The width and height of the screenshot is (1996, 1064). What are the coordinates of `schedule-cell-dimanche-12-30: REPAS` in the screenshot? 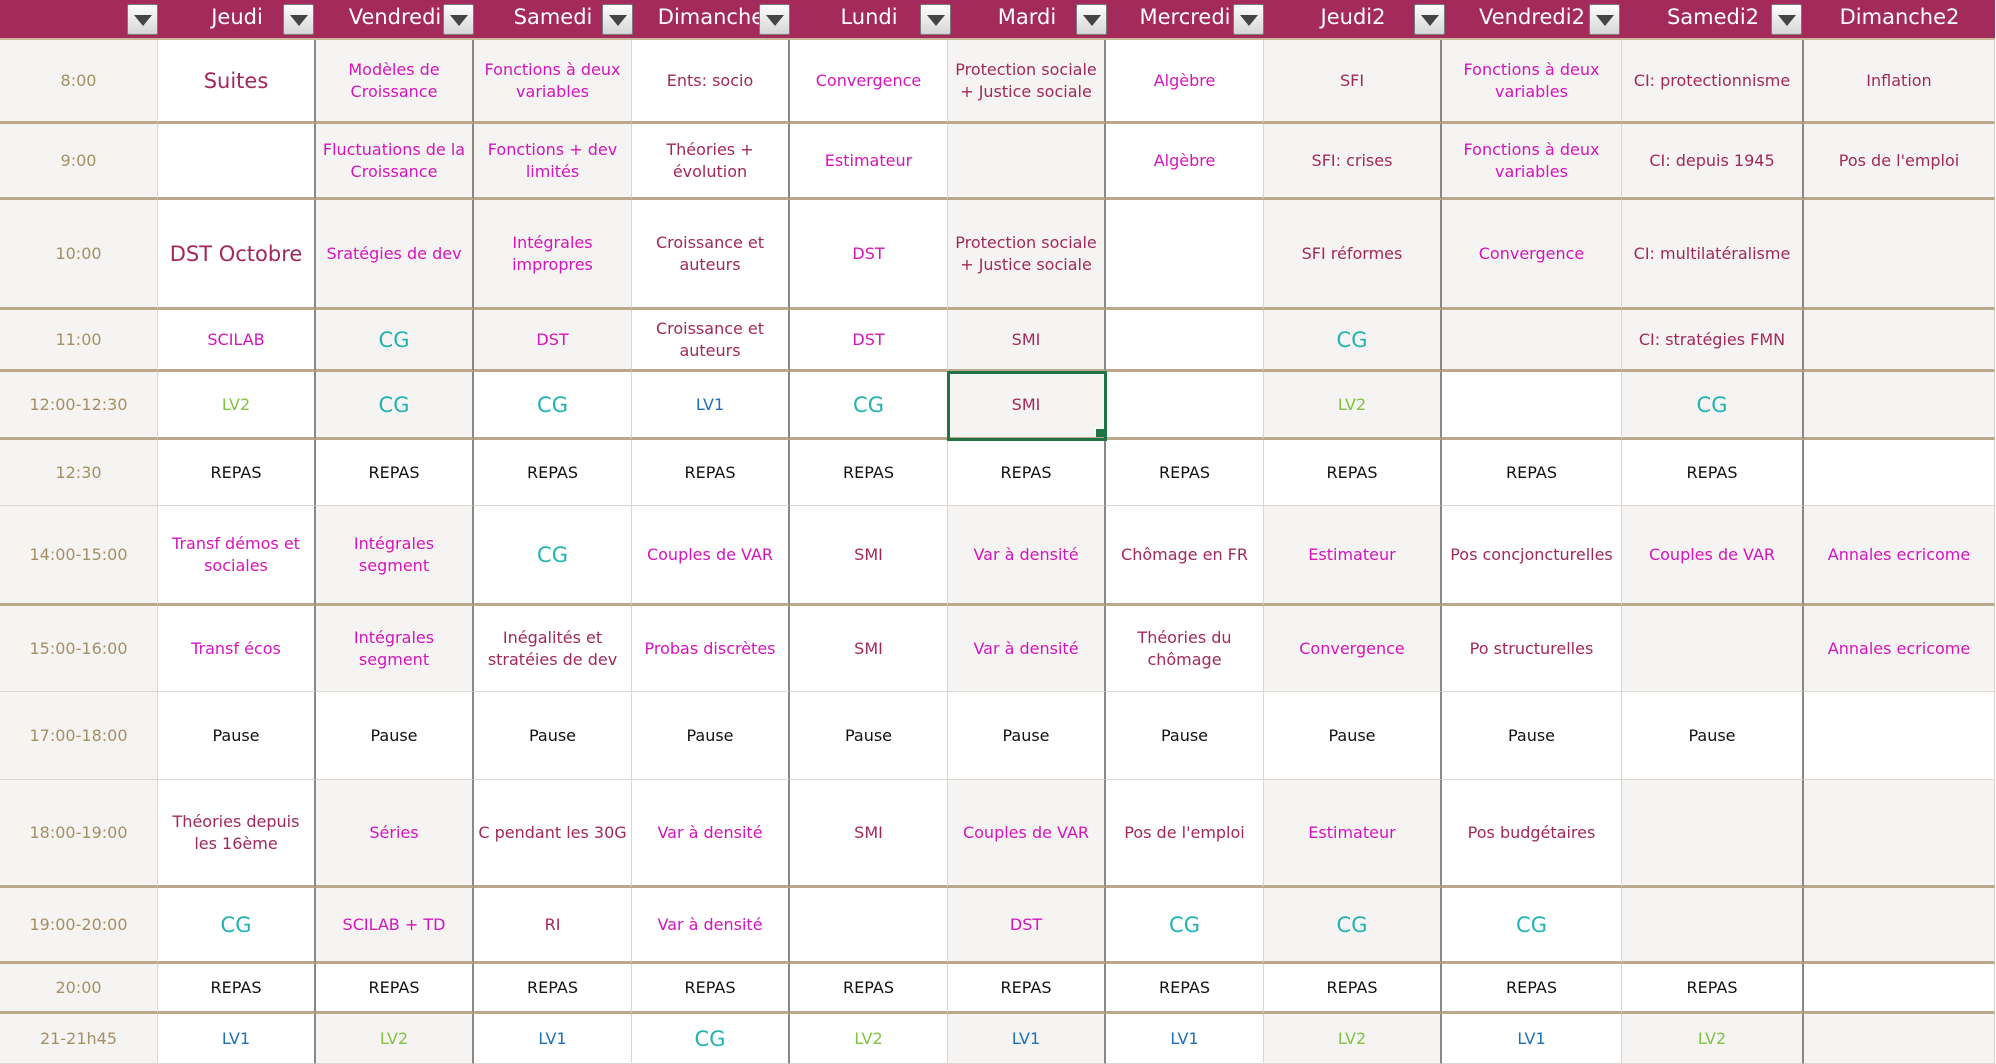 It's located at (711, 473).